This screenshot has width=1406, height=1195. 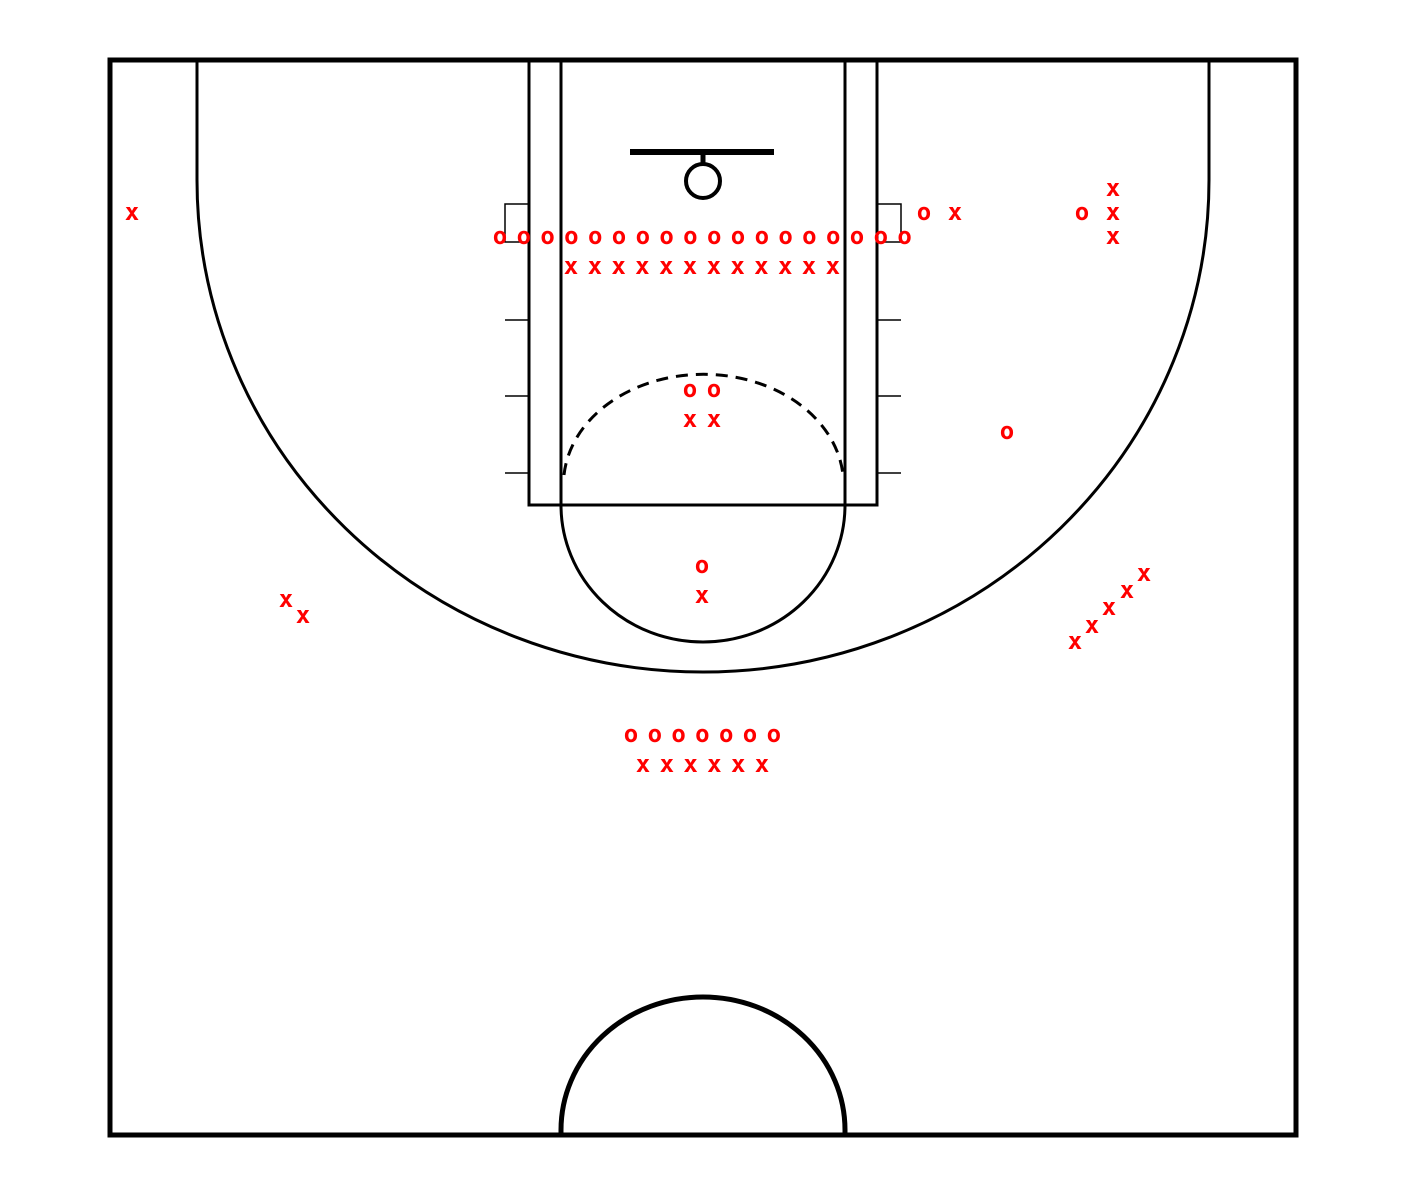 I want to click on center-circle-half, so click(x=703, y=1064).